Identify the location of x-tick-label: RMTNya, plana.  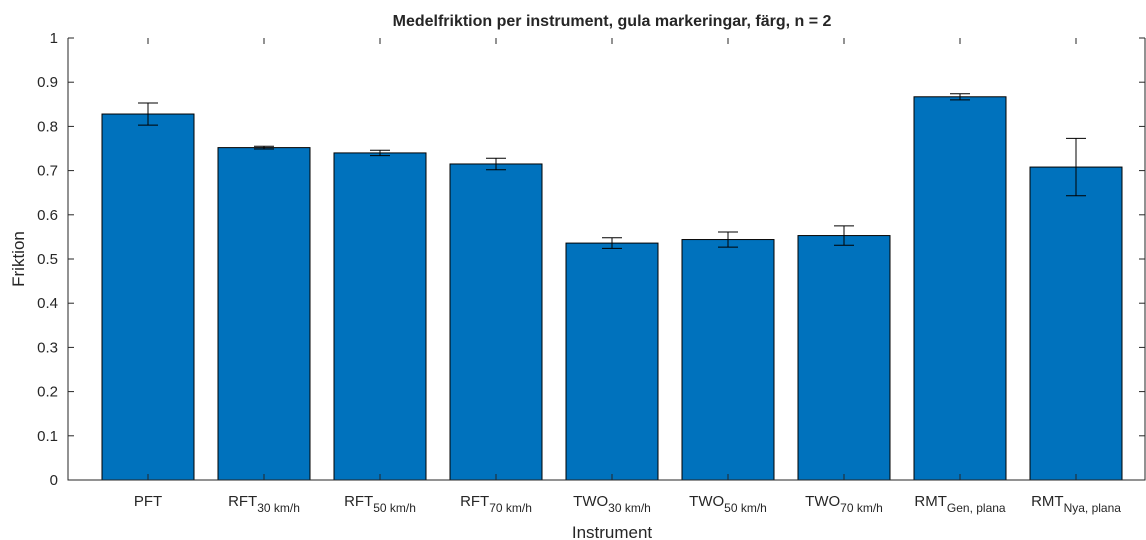
(1076, 504).